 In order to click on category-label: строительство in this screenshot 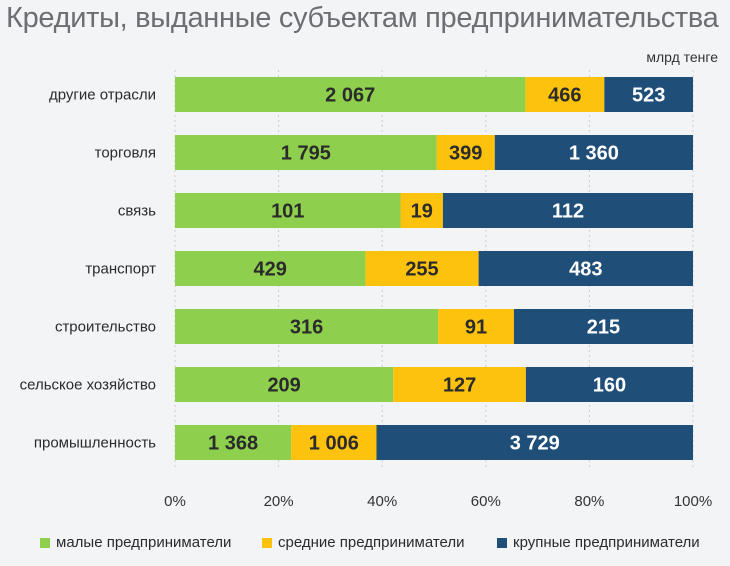, I will do `click(105, 327)`.